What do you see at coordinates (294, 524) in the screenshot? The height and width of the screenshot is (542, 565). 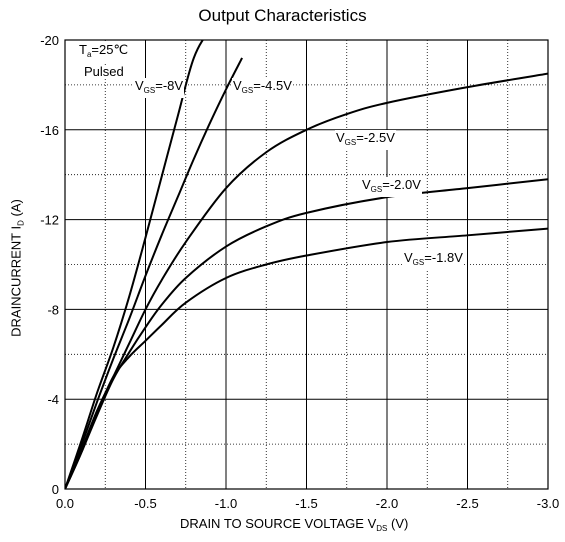 I see `x-axis-title: DRAIN TO SOURCE VOLTAGE VDS (V)` at bounding box center [294, 524].